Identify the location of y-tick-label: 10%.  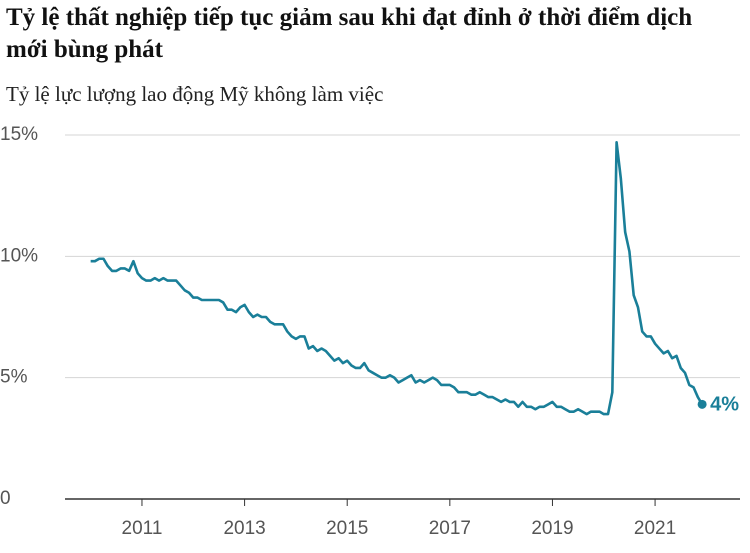
(19, 255).